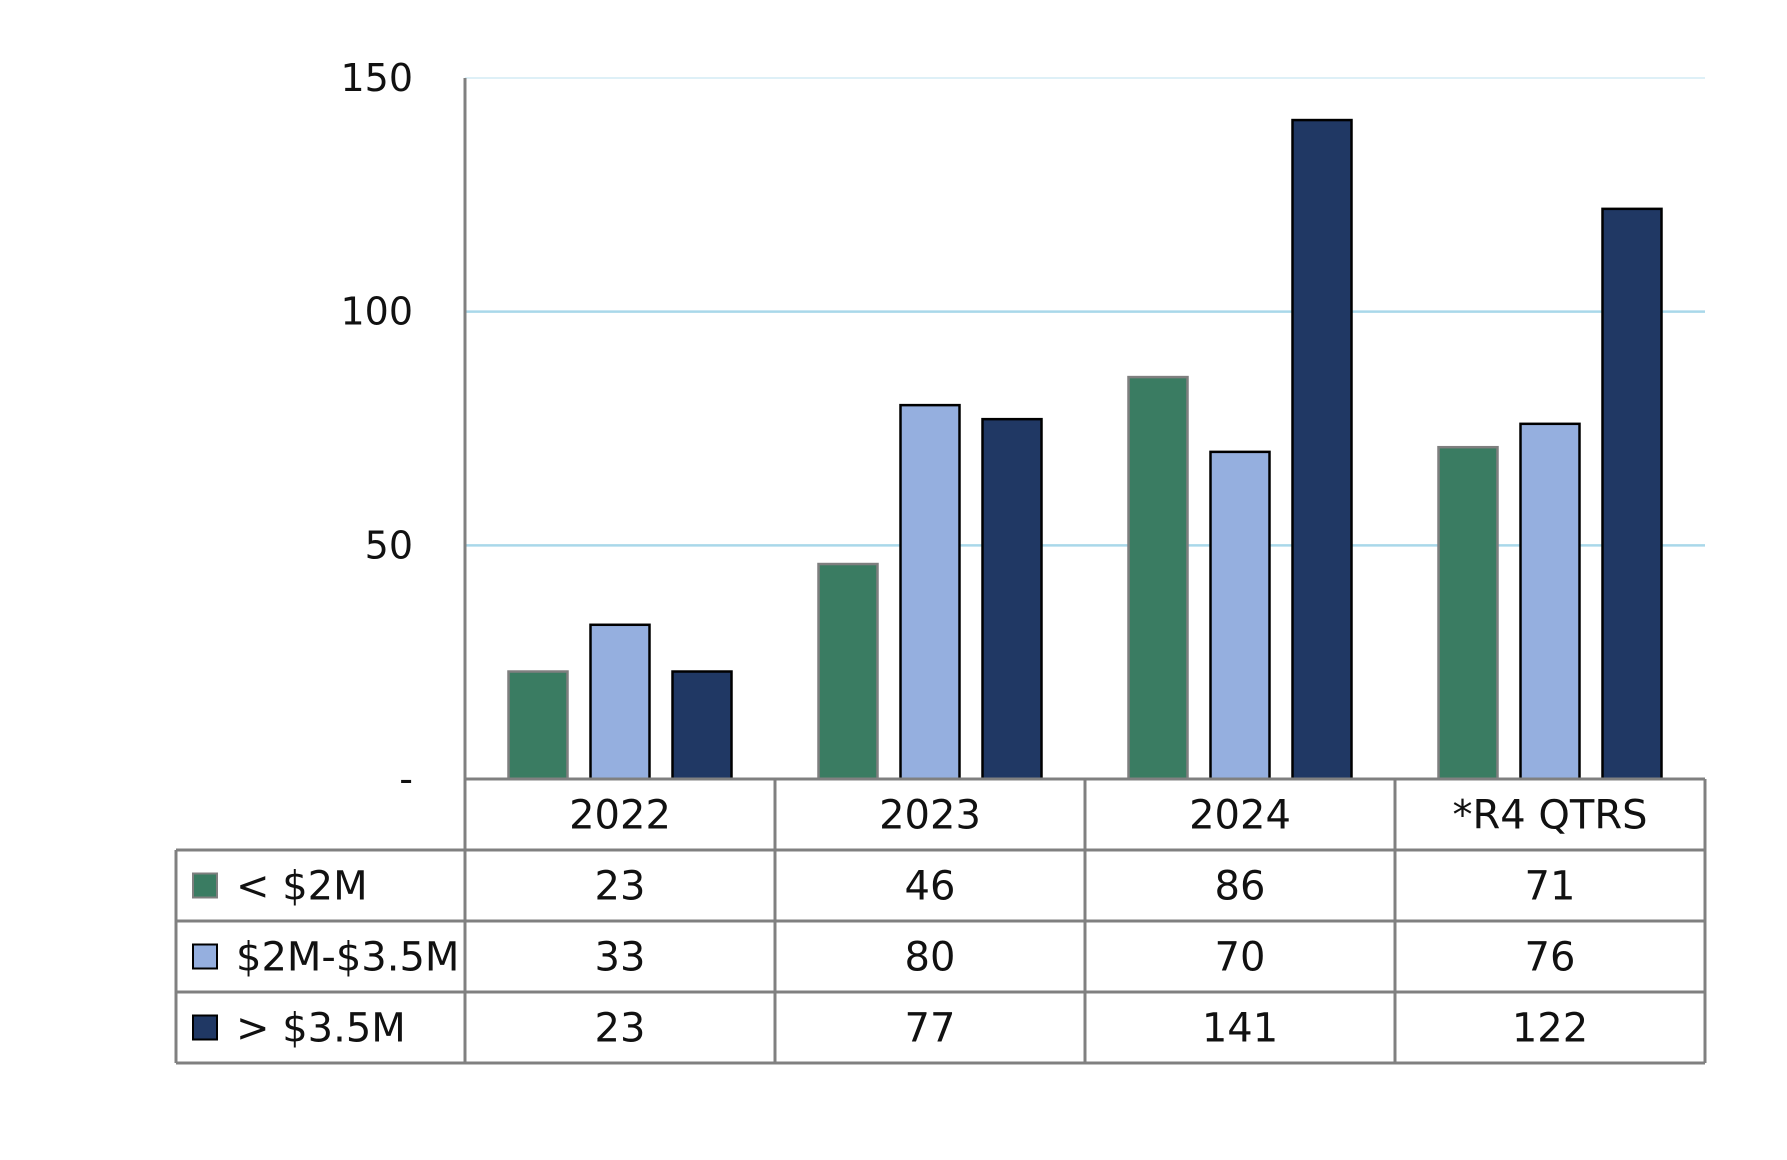 The image size is (1787, 1160). What do you see at coordinates (376, 312) in the screenshot?
I see `y-tick-label: 100` at bounding box center [376, 312].